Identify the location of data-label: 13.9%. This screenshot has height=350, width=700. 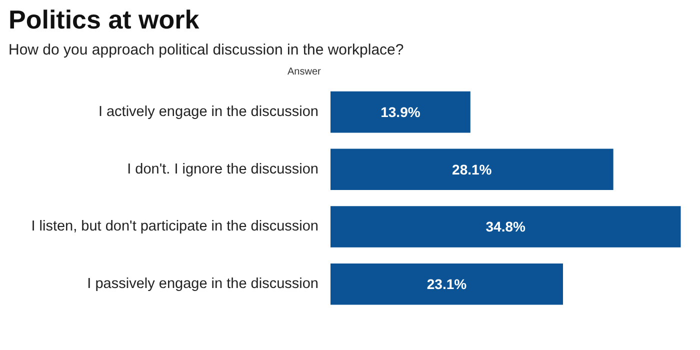
(400, 112).